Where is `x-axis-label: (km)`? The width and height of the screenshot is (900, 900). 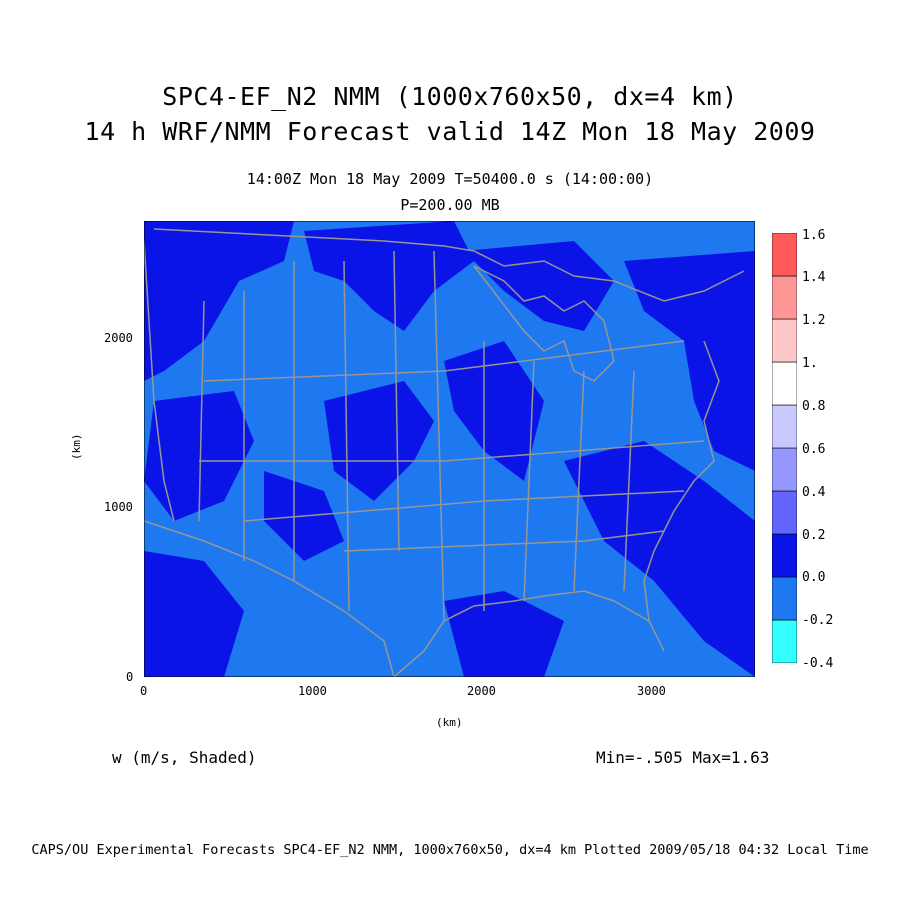
x-axis-label: (km) is located at coordinates (449, 722).